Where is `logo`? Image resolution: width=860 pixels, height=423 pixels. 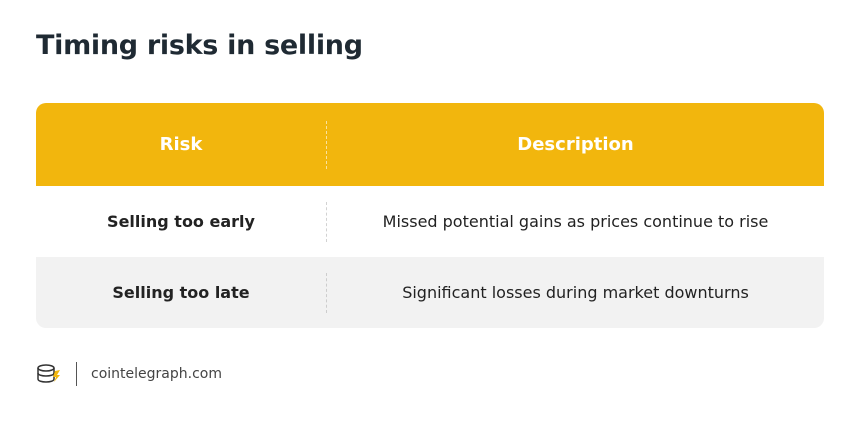 logo is located at coordinates (48, 373).